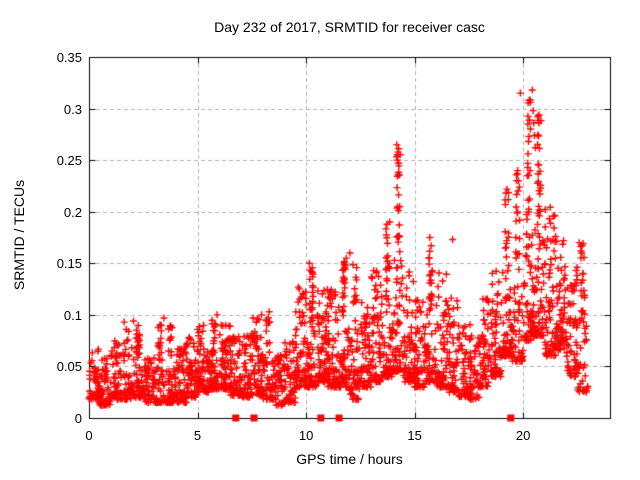 This screenshot has height=480, width=640. Describe the element at coordinates (69, 57) in the screenshot. I see `y-tick-label: 0.35` at that location.